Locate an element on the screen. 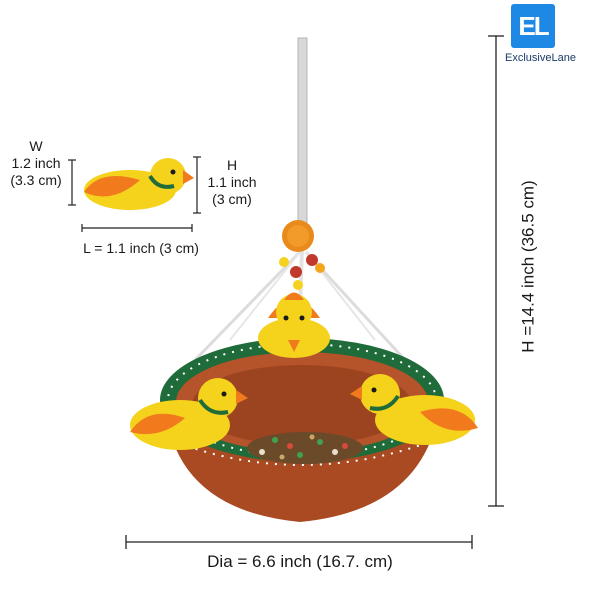 The image size is (598, 598). height-inch: 1.1 inch is located at coordinates (232, 182).